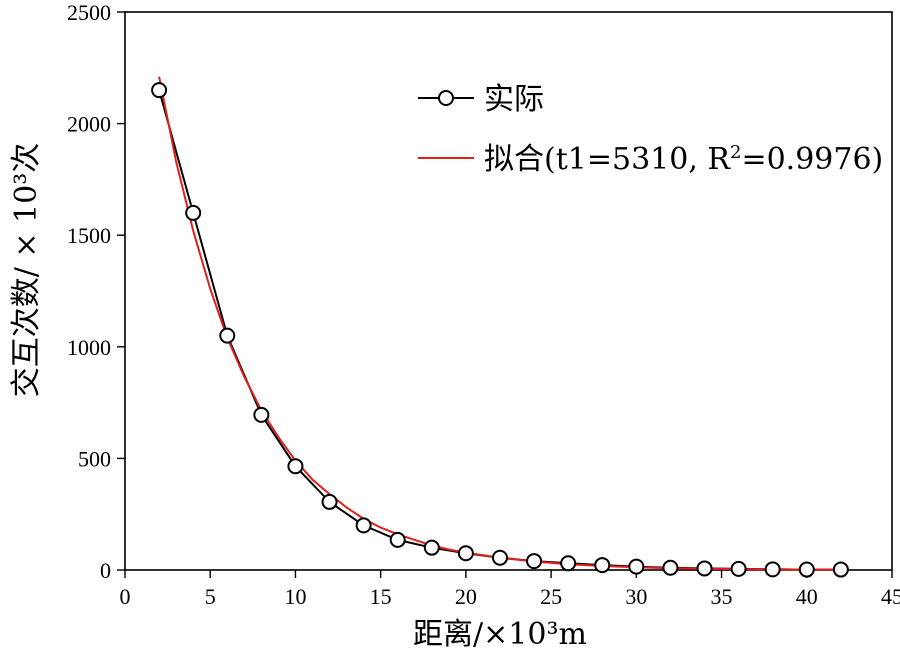  Describe the element at coordinates (722, 596) in the screenshot. I see `x-tick-label: 35` at that location.